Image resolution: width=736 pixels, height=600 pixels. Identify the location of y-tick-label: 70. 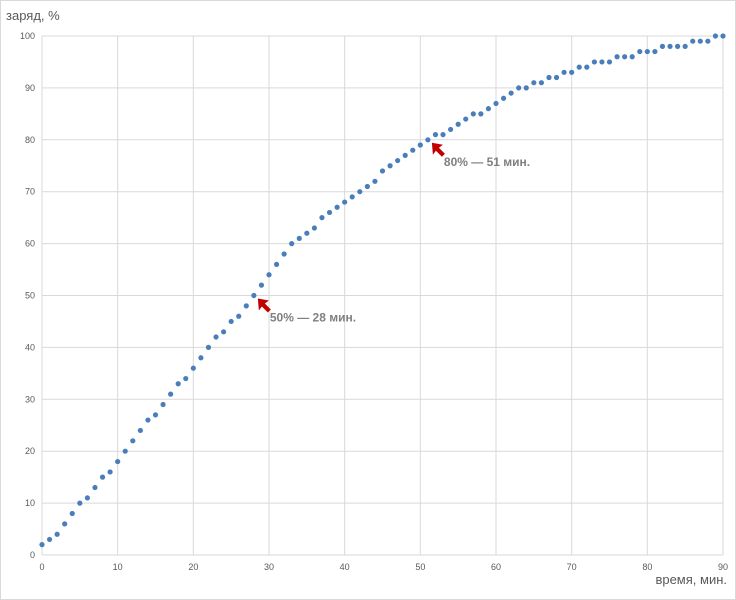
(30, 192).